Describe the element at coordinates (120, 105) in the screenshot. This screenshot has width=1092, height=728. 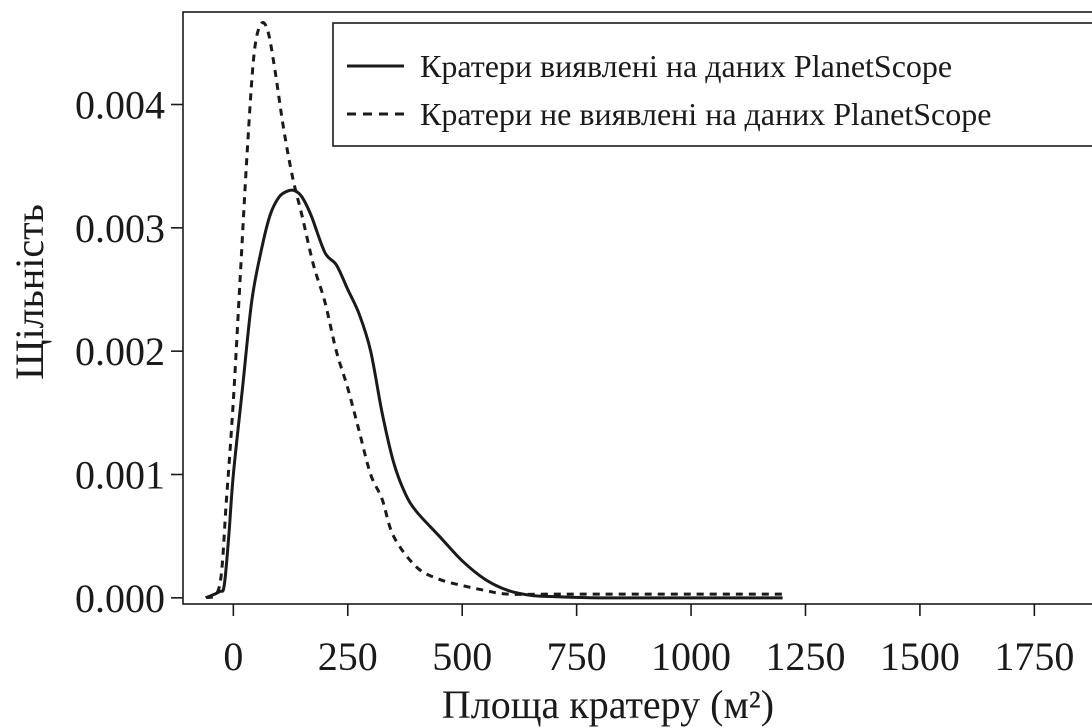
I see `y-tick-label: 0.004` at that location.